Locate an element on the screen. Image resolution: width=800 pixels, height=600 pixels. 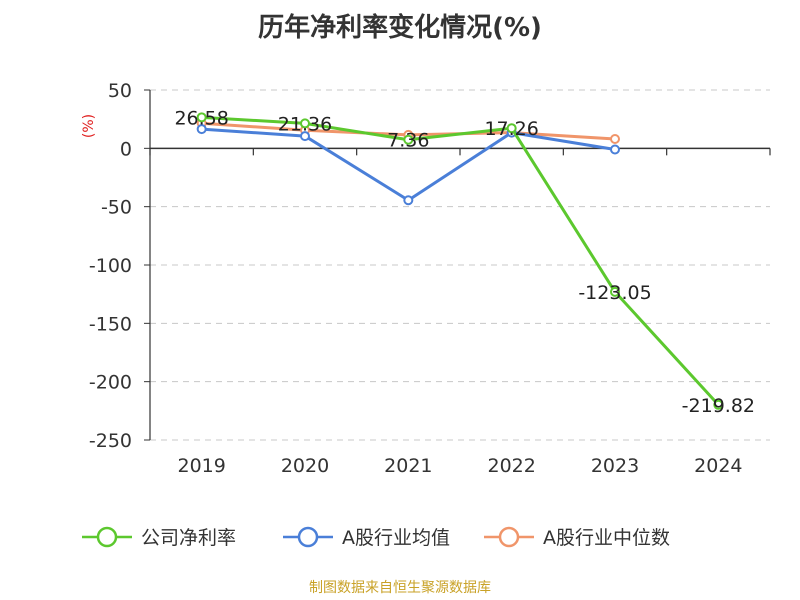
data-label: -219.82 is located at coordinates (718, 406).